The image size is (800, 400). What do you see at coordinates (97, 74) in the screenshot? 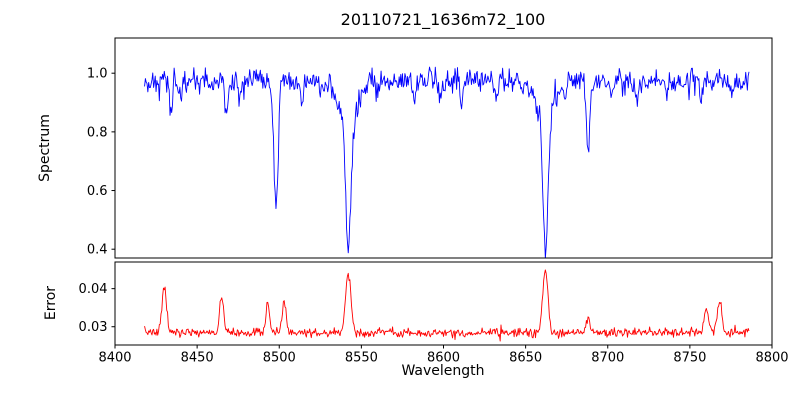
I see `y-tick-label-spectrum: 1.0` at bounding box center [97, 74].